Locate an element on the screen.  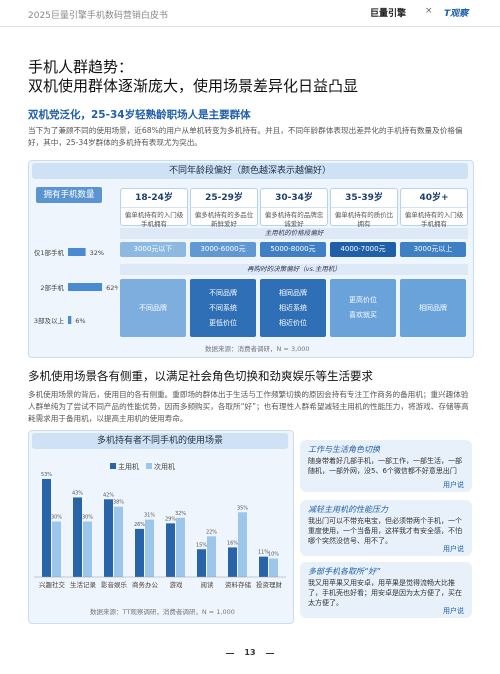
hbar-chart: 仅1部手机 32% 2部手机 62% 3部及以上 6% is located at coordinates (76, 286).